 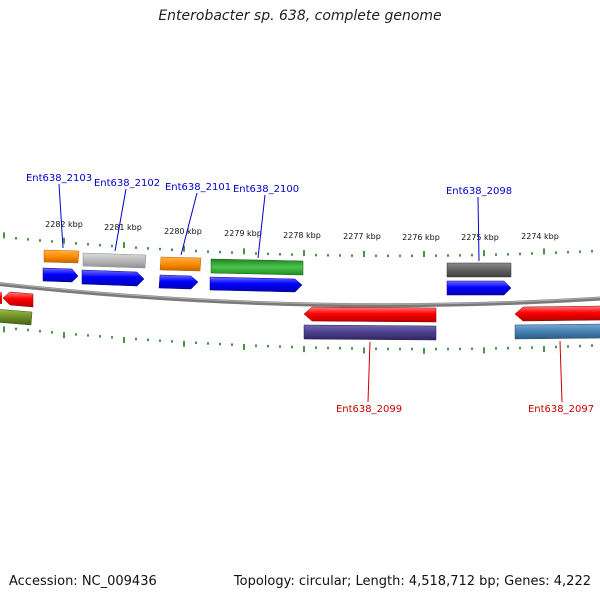 I want to click on kbp-label: 2277 kbp, so click(x=362, y=236).